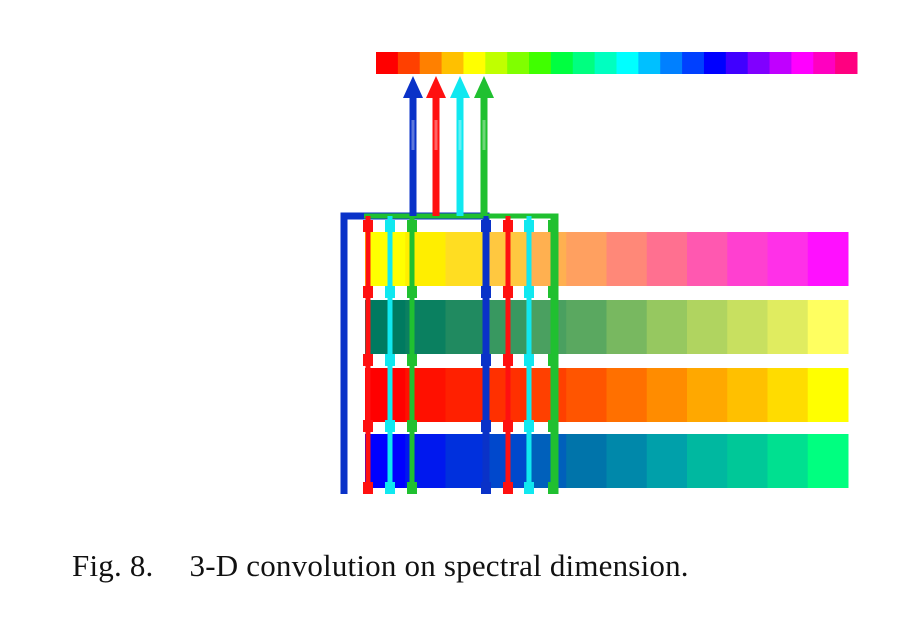 The height and width of the screenshot is (641, 918). I want to click on arrowhead-blue, so click(413, 87).